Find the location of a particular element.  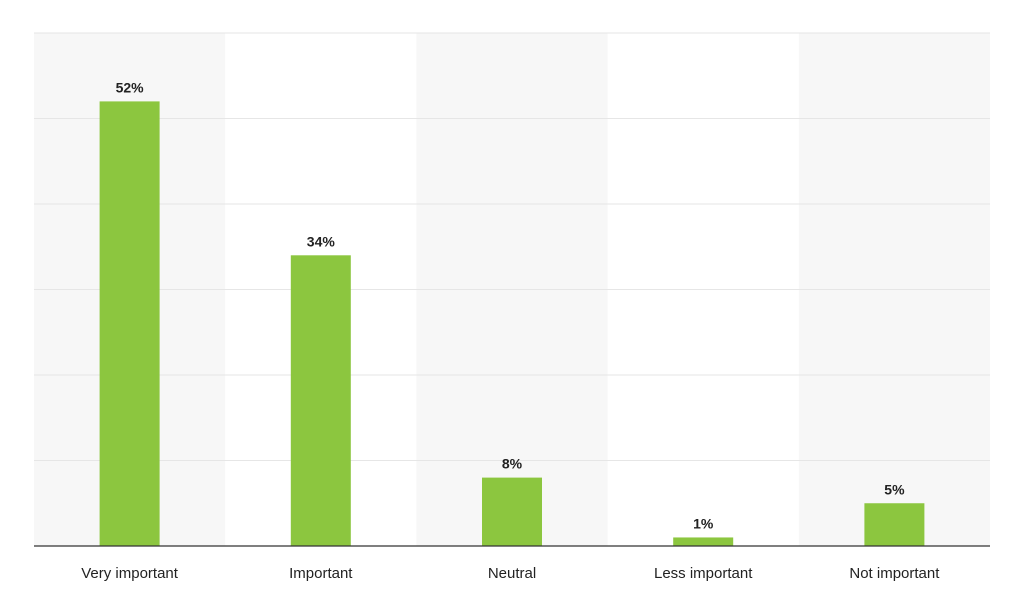

value-label: 8% is located at coordinates (512, 464).